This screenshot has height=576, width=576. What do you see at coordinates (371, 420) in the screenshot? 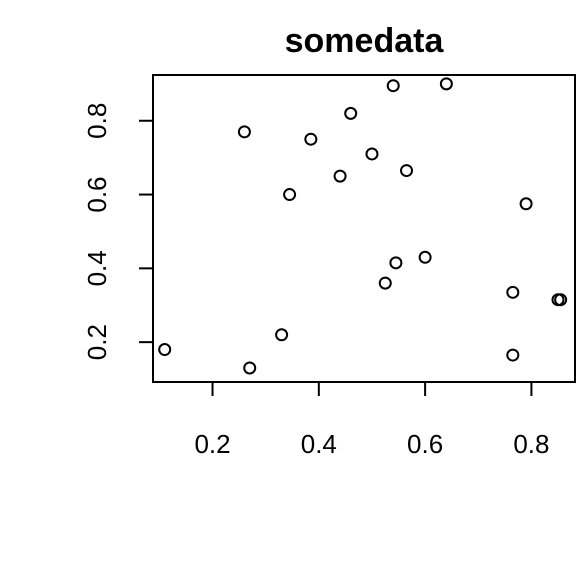
I see `x-axis: 0.2 0.4 0.6 0.8` at bounding box center [371, 420].